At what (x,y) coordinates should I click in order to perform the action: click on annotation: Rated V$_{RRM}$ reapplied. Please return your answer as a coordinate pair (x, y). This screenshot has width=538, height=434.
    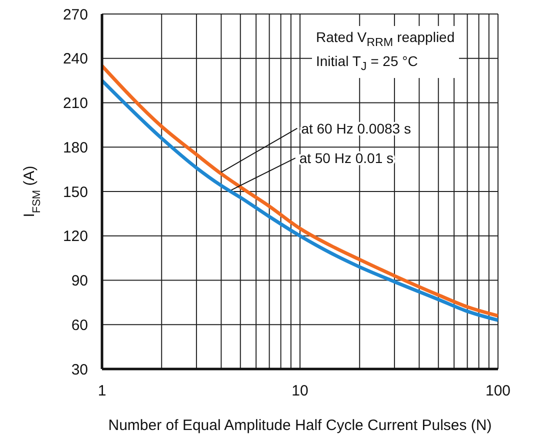
    Looking at the image, I should click on (385, 39).